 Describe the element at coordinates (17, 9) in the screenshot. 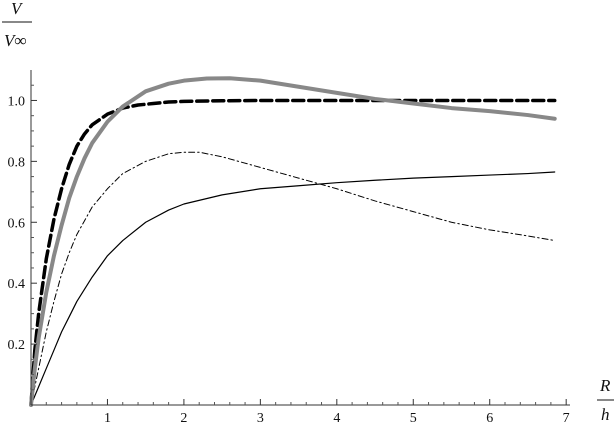

I see `y-axis-label-numerator: V` at that location.